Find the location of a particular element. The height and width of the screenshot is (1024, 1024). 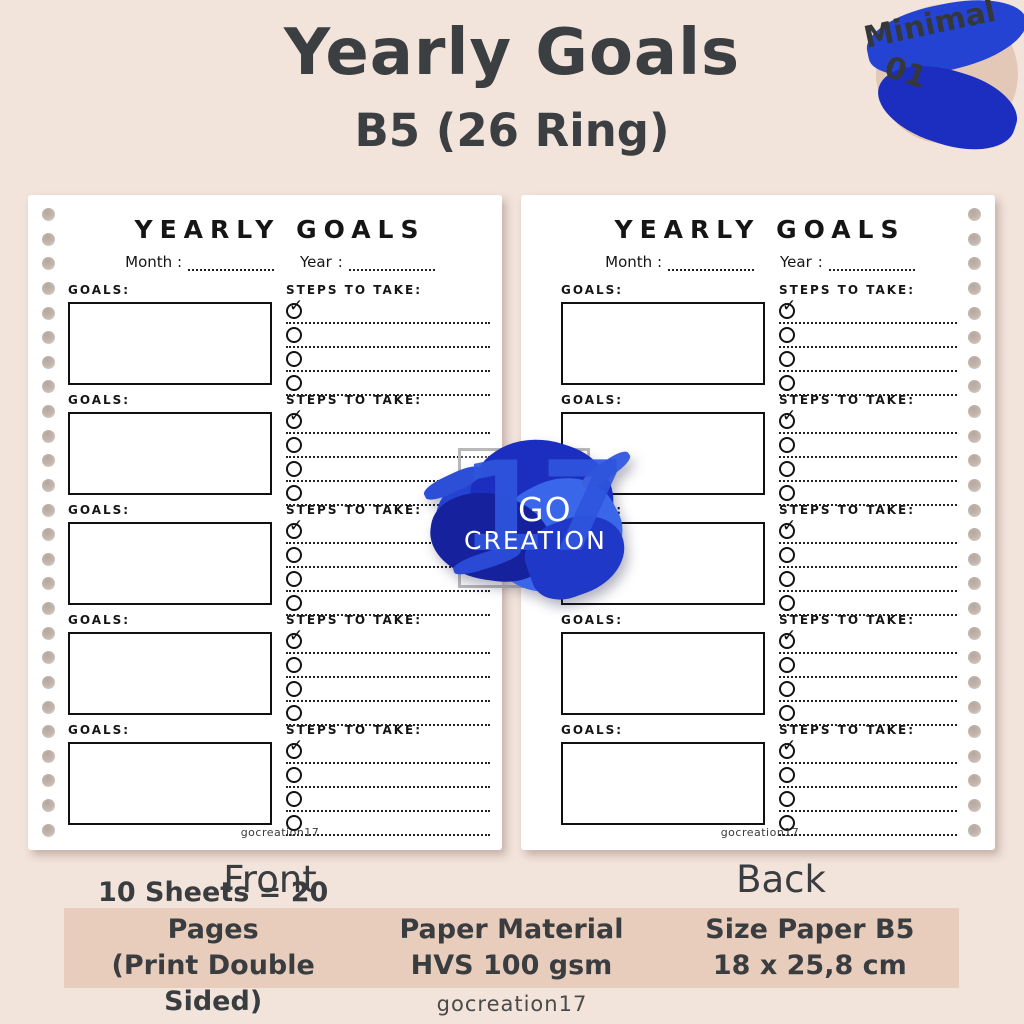

footer-credit: gocreation17 is located at coordinates (512, 1004).